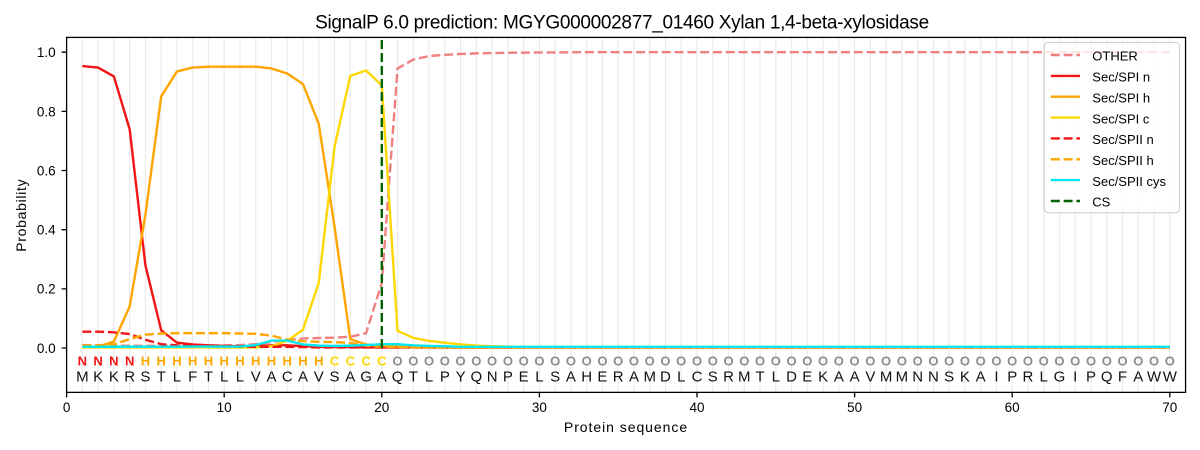 This screenshot has width=1200, height=450. What do you see at coordinates (46, 111) in the screenshot?
I see `svg-text: 0.8` at bounding box center [46, 111].